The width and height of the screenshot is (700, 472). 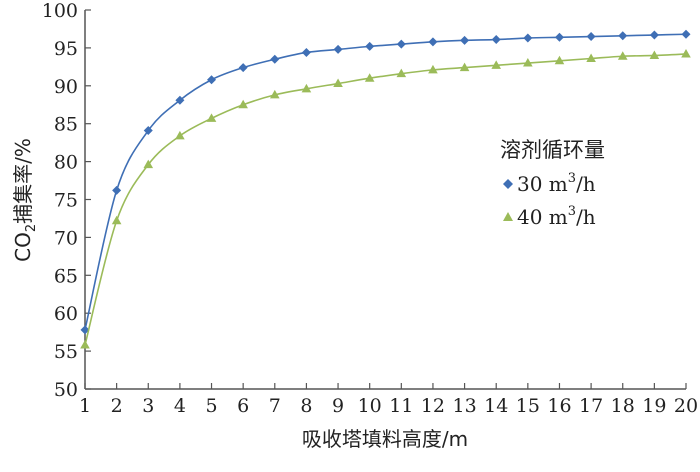 What do you see at coordinates (66, 125) in the screenshot?
I see `y-tick-label: 85` at bounding box center [66, 125].